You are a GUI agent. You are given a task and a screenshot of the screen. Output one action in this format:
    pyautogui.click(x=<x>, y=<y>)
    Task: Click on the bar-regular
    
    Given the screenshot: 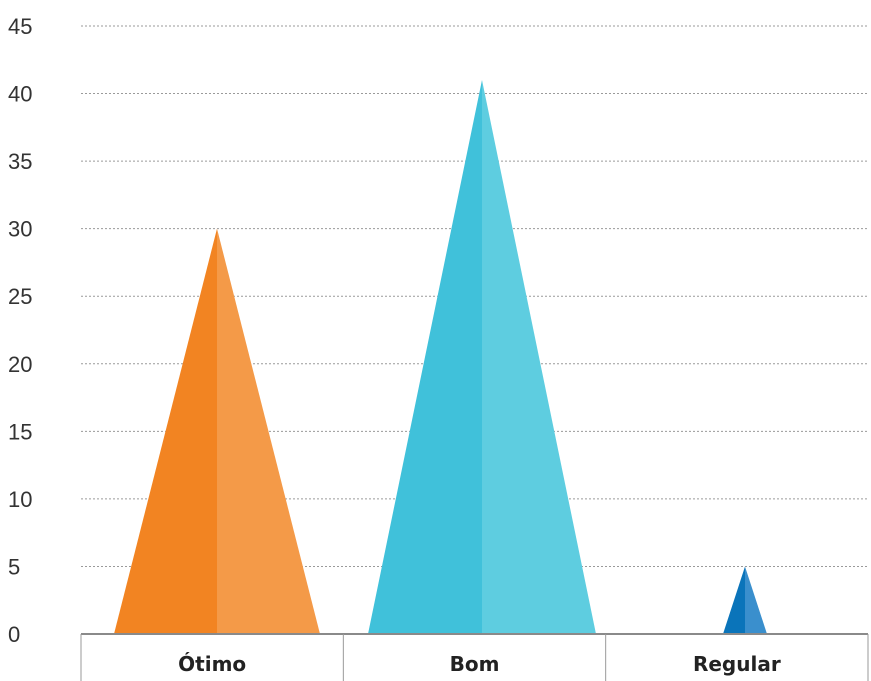 What is the action you would take?
    pyautogui.click(x=745, y=600)
    